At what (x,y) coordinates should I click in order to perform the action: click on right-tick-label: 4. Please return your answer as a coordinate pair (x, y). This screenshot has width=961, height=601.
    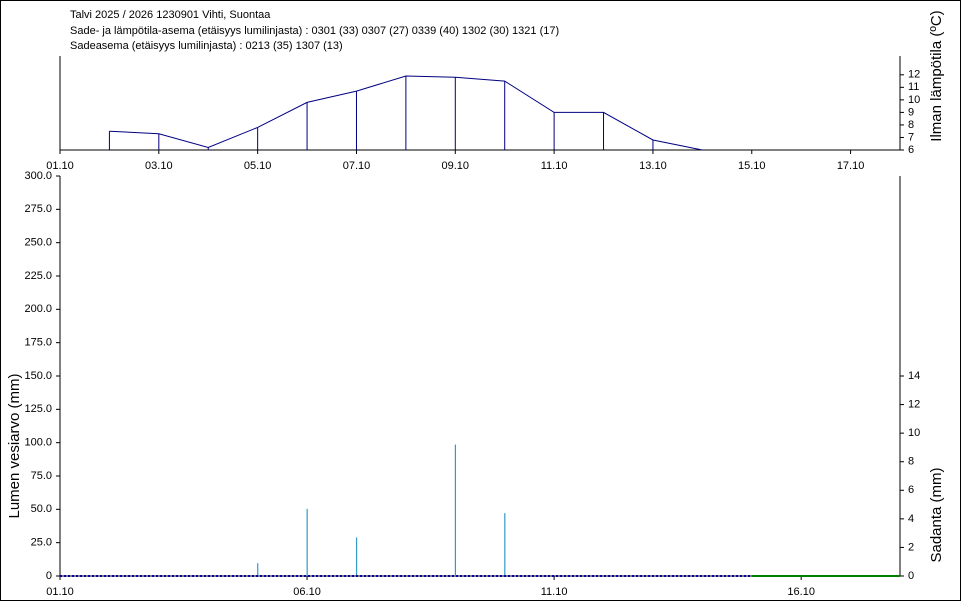
    Looking at the image, I should click on (911, 519).